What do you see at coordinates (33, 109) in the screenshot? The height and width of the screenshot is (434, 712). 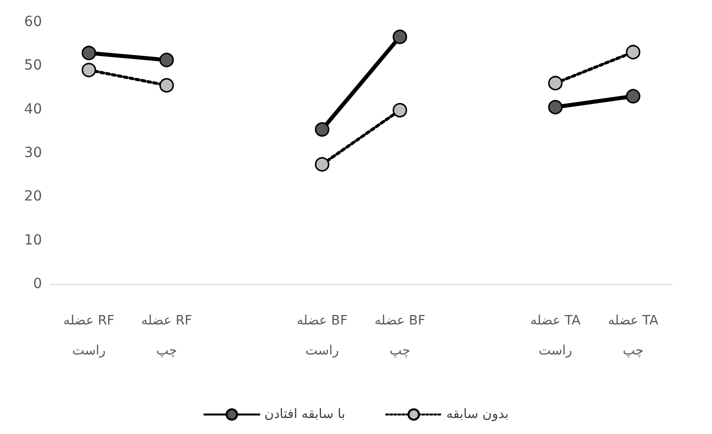 I see `y-tick-label: 40` at bounding box center [33, 109].